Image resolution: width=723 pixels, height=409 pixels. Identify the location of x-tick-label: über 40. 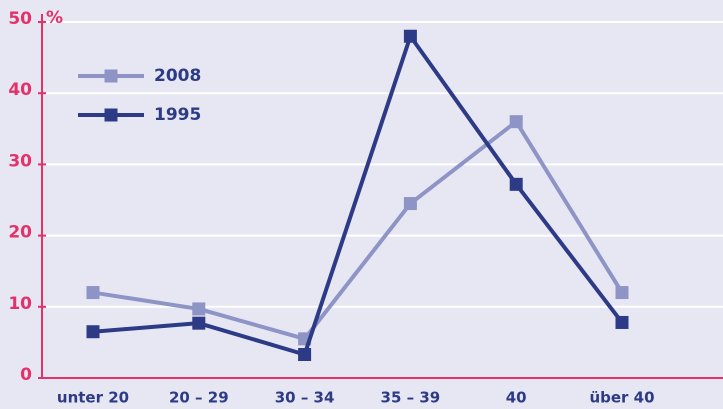
(621, 398).